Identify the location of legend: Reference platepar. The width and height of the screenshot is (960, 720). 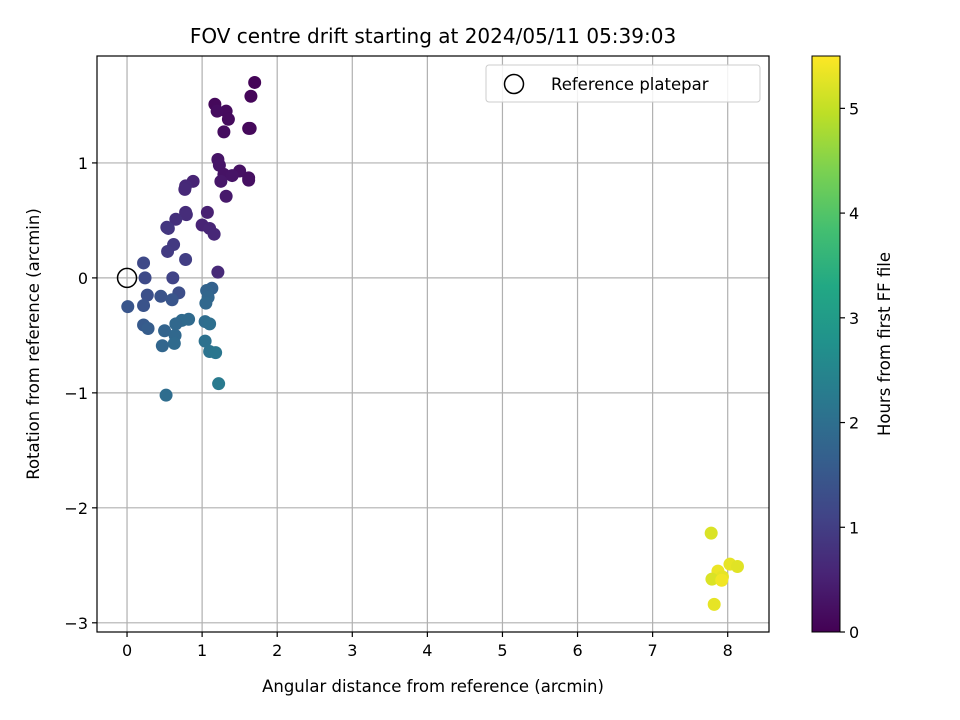
(623, 83).